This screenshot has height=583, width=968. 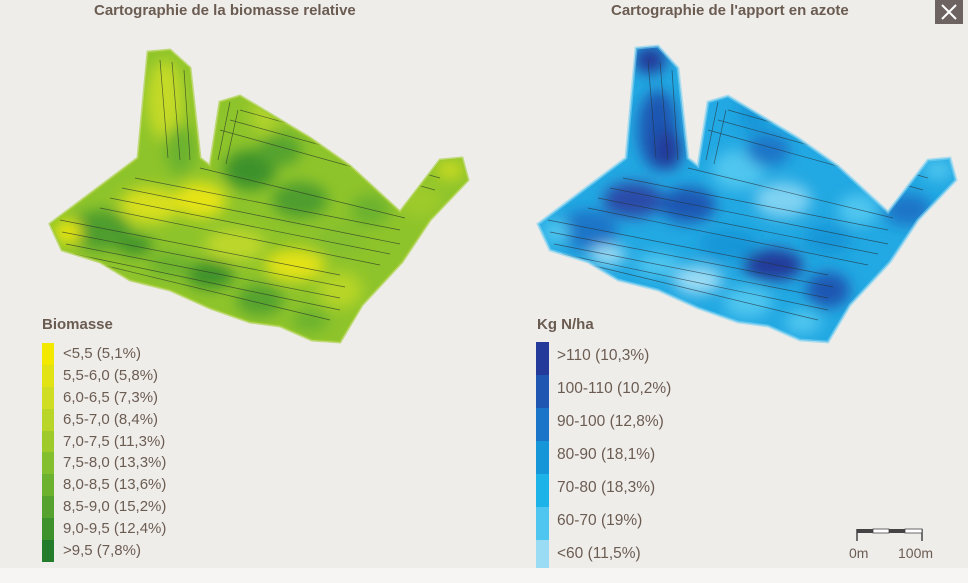 What do you see at coordinates (603, 355) in the screenshot?
I see `legend-label: >110 (10,3%)` at bounding box center [603, 355].